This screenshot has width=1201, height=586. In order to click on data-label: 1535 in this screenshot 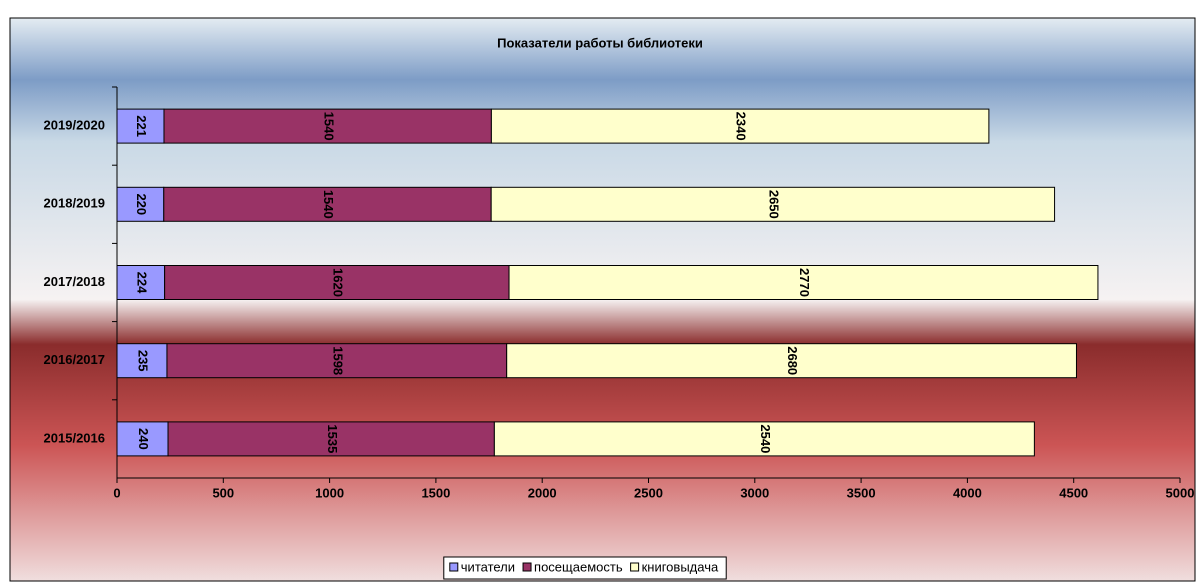, I will do `click(332, 438)`.